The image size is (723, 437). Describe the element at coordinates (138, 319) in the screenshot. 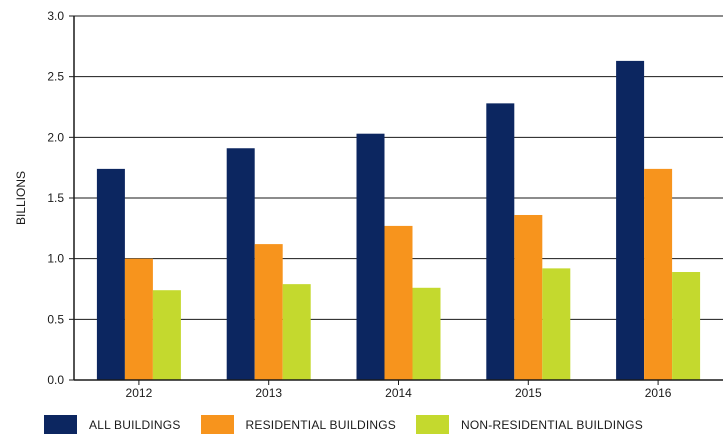

I see `bar-residential-buildings-2012` at that location.